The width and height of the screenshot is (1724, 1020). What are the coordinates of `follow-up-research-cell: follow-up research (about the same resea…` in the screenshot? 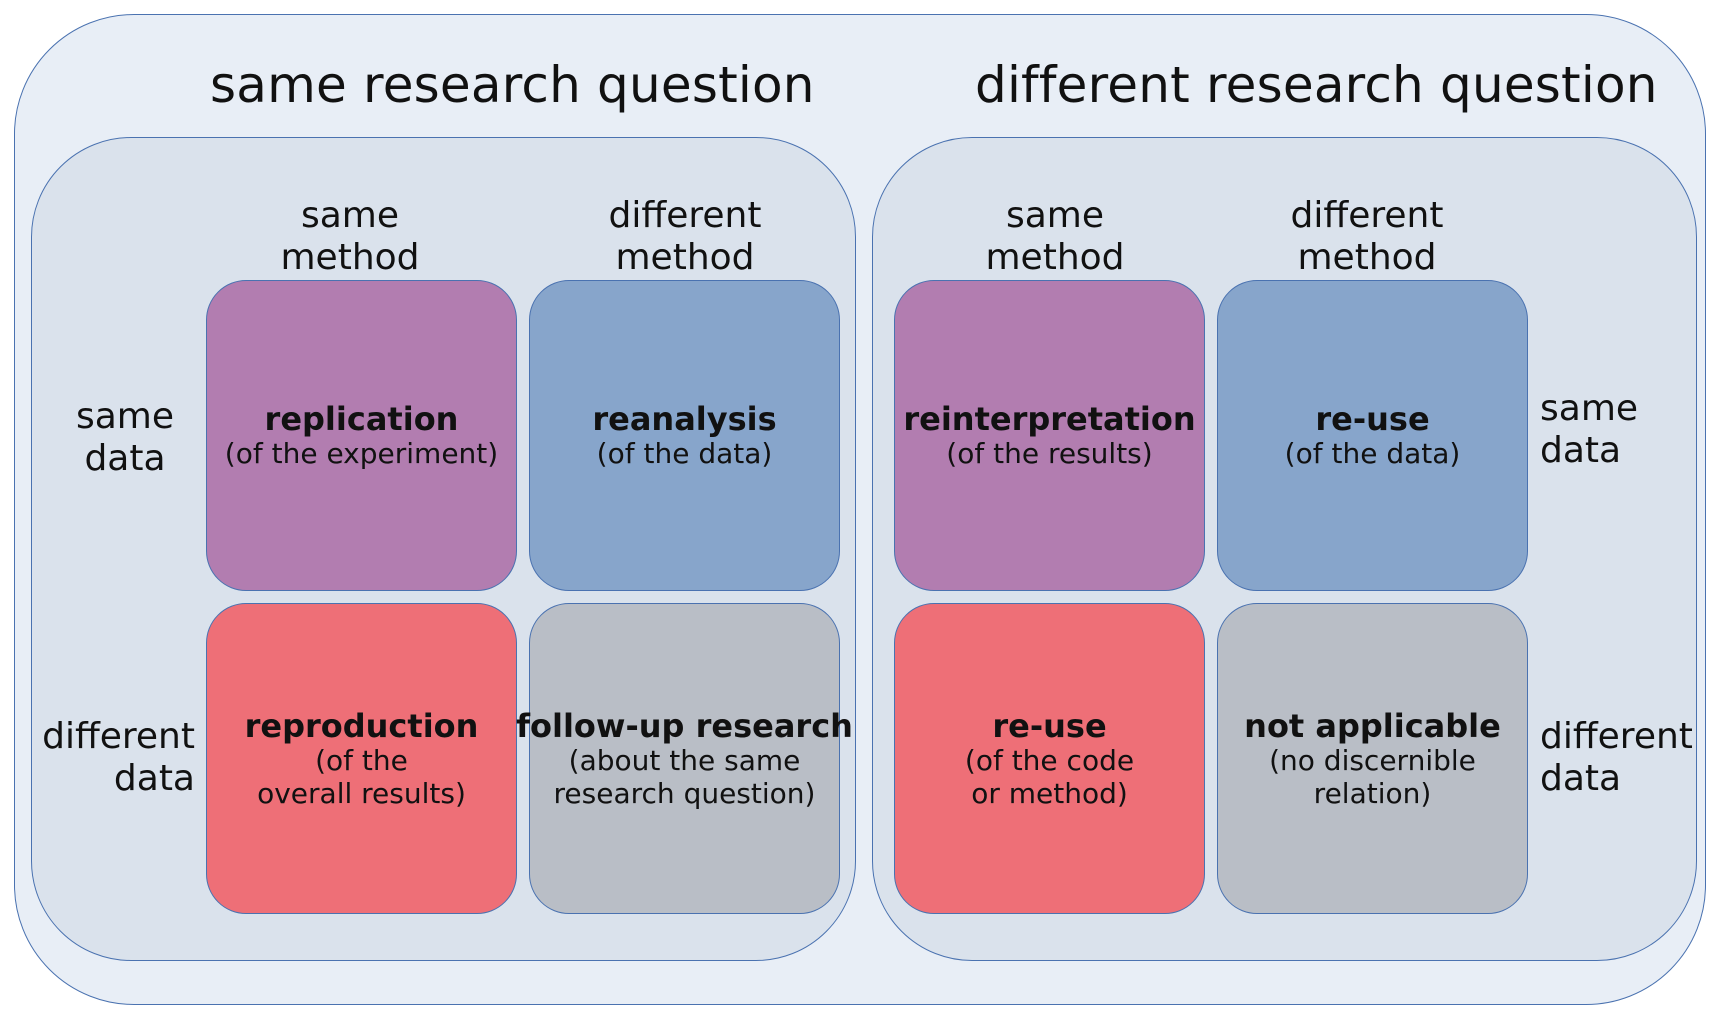 It's located at (684, 758).